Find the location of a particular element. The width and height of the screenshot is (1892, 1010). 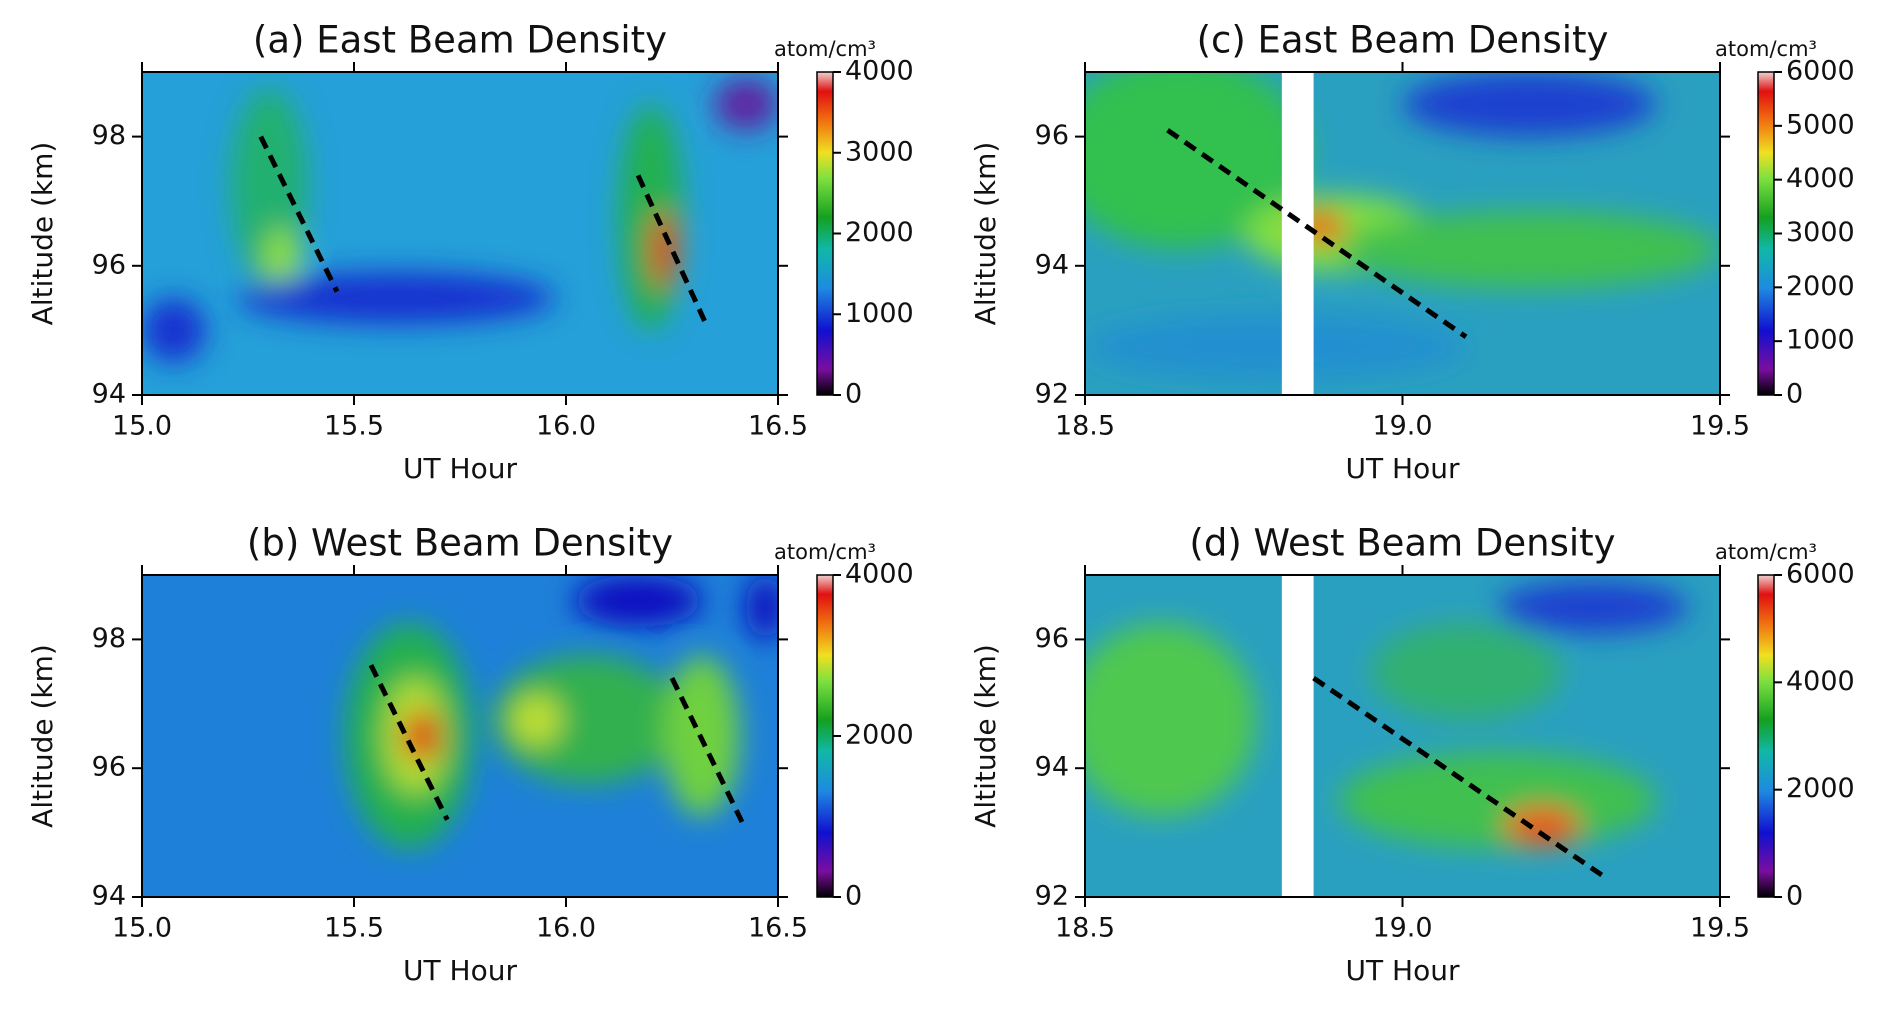

colorbar-tick-label: 5000 is located at coordinates (1820, 124).